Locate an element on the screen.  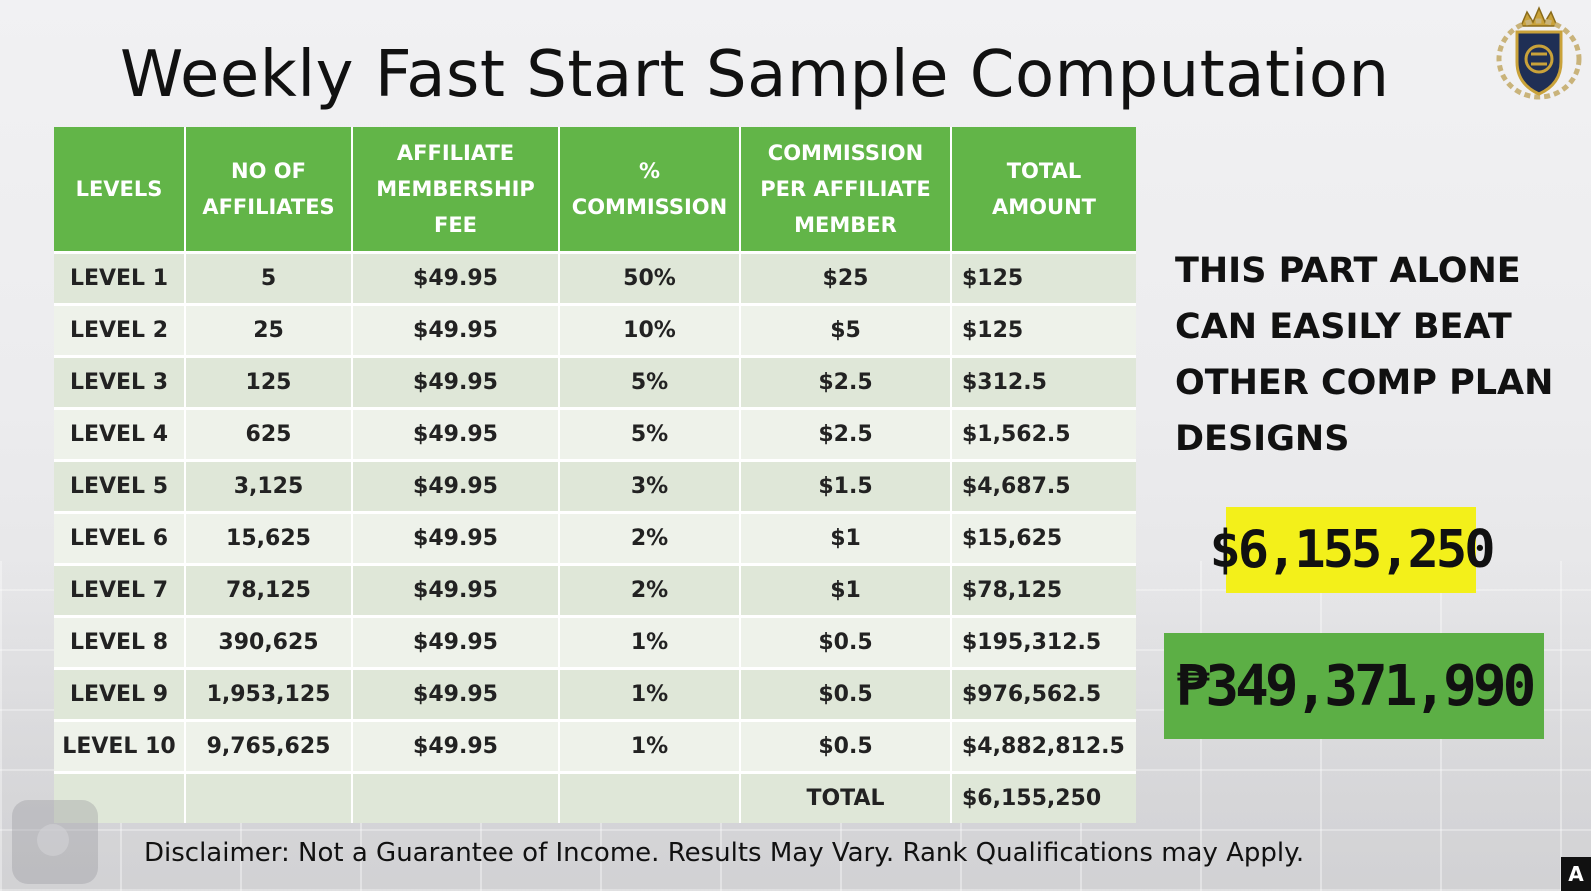
header-no-of-affiliates: NO OF AFFILIATES is located at coordinates (269, 190).